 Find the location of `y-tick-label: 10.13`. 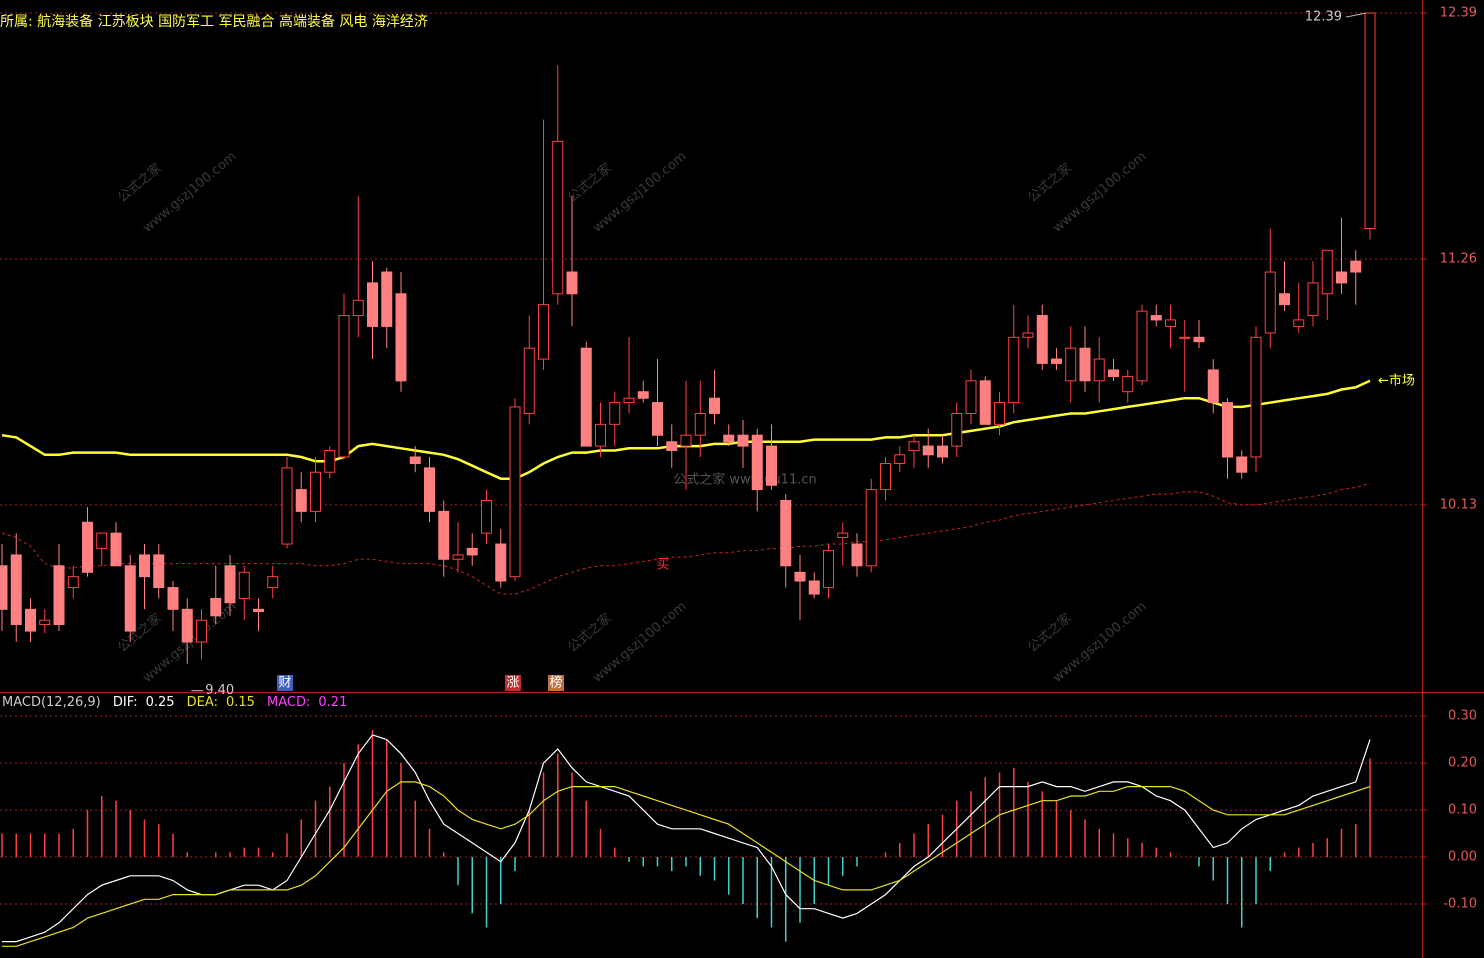

y-tick-label: 10.13 is located at coordinates (1458, 504).